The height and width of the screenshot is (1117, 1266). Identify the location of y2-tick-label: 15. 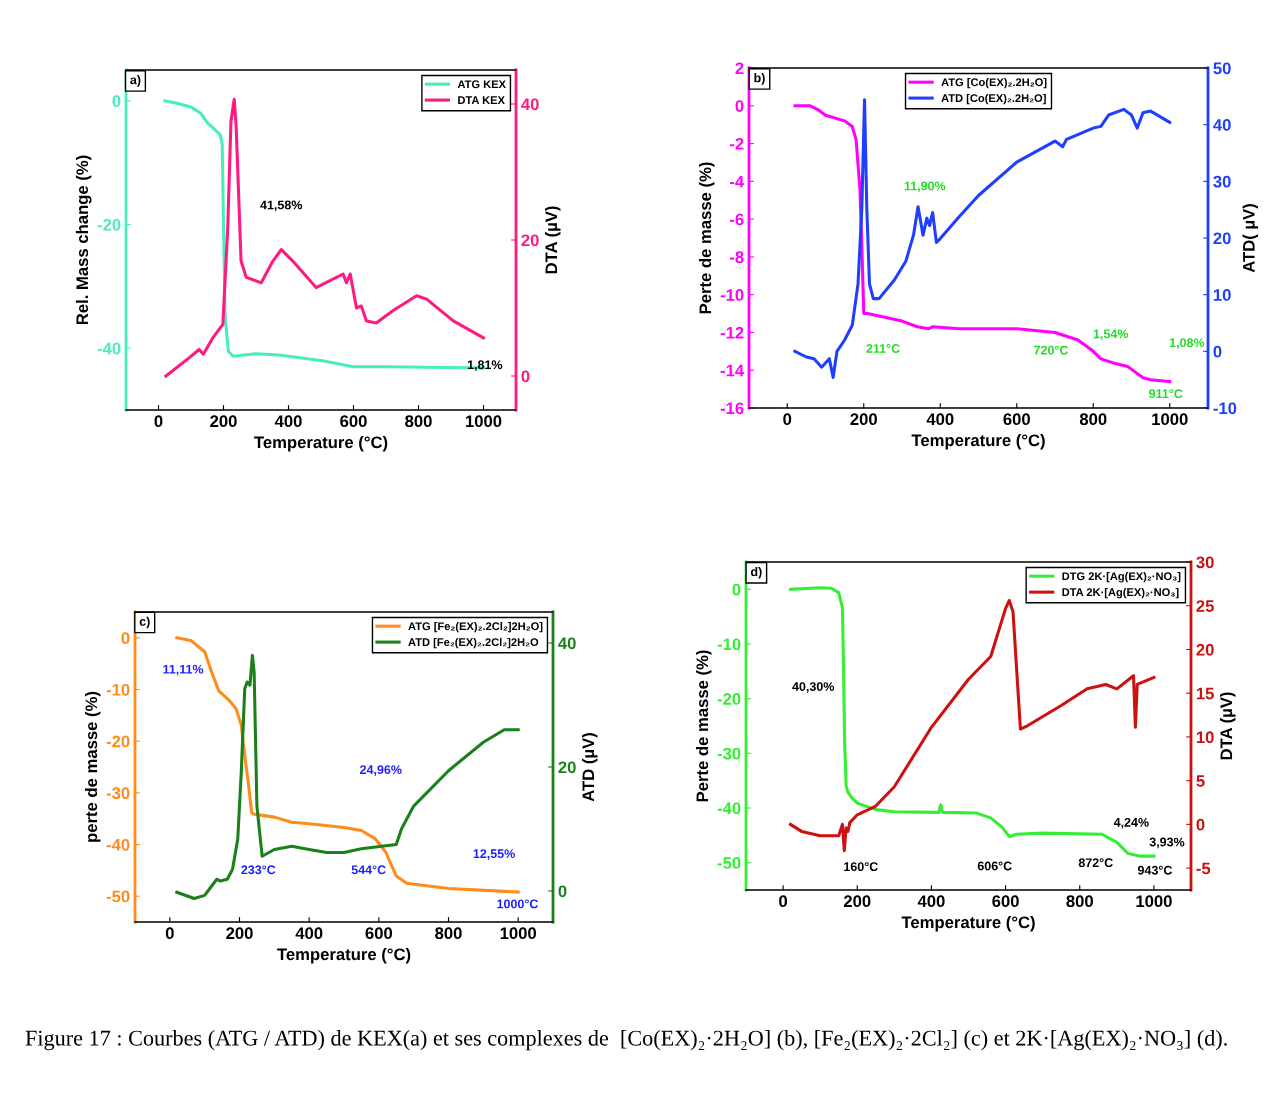
(1205, 693).